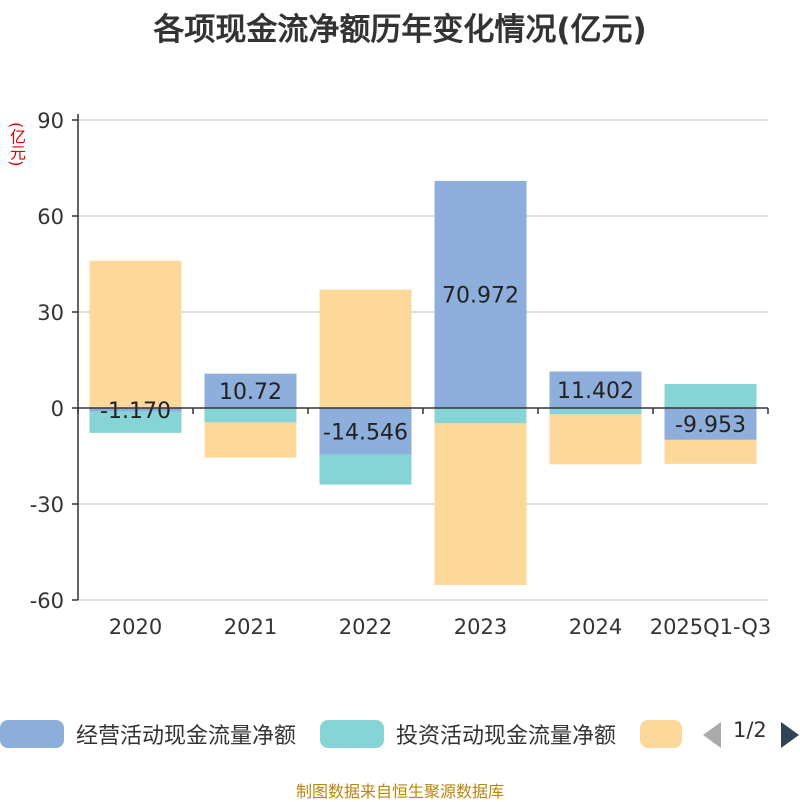 This screenshot has height=802, width=800. Describe the element at coordinates (661, 734) in the screenshot. I see `legend-swatch-financing` at that location.